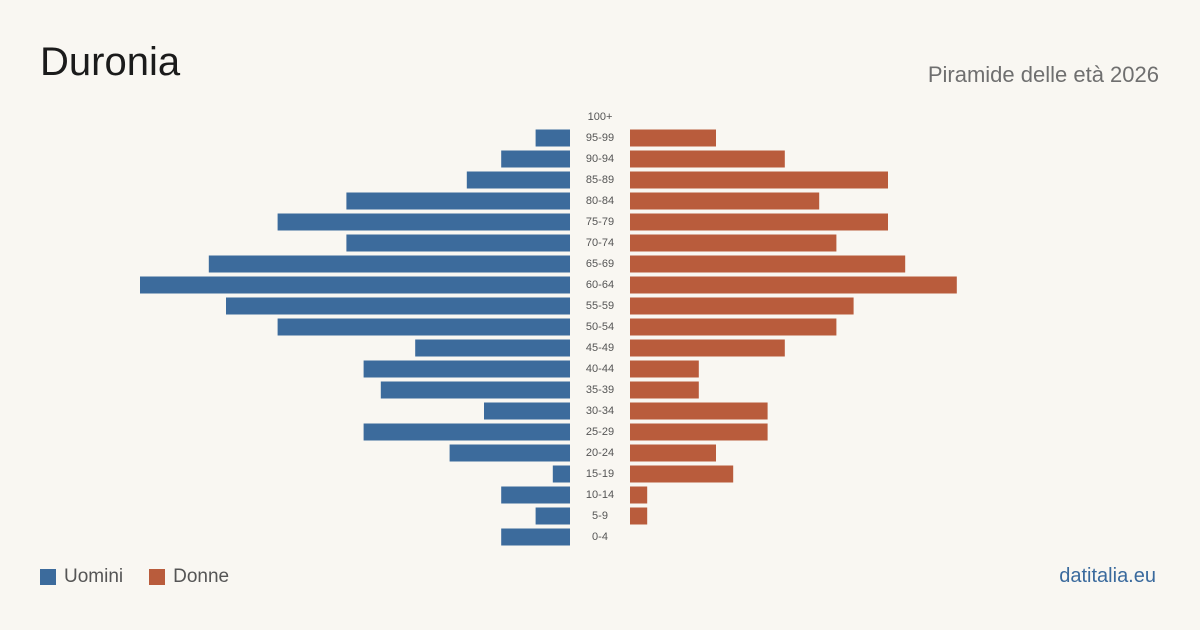 The width and height of the screenshot is (1200, 630). Describe the element at coordinates (600, 138) in the screenshot. I see `age-group-label: 95-99` at that location.